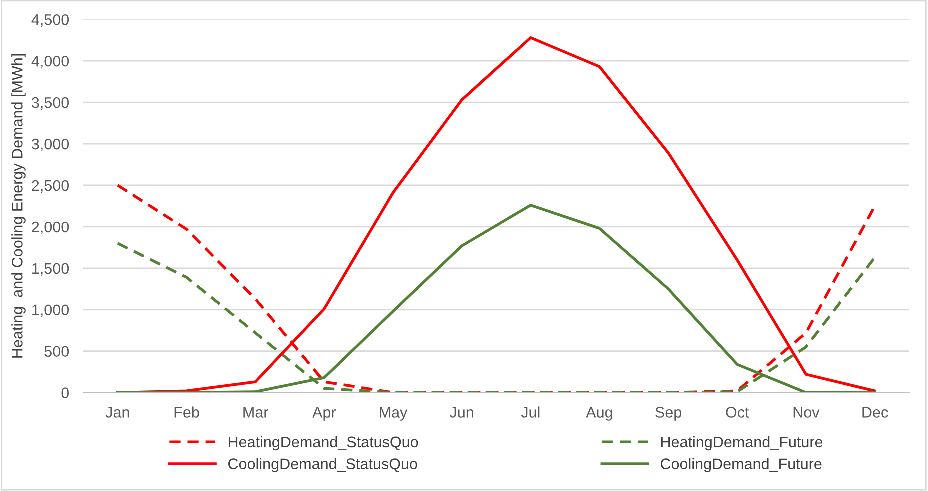  Describe the element at coordinates (51, 145) in the screenshot. I see `y-tick-label: 3,000` at that location.